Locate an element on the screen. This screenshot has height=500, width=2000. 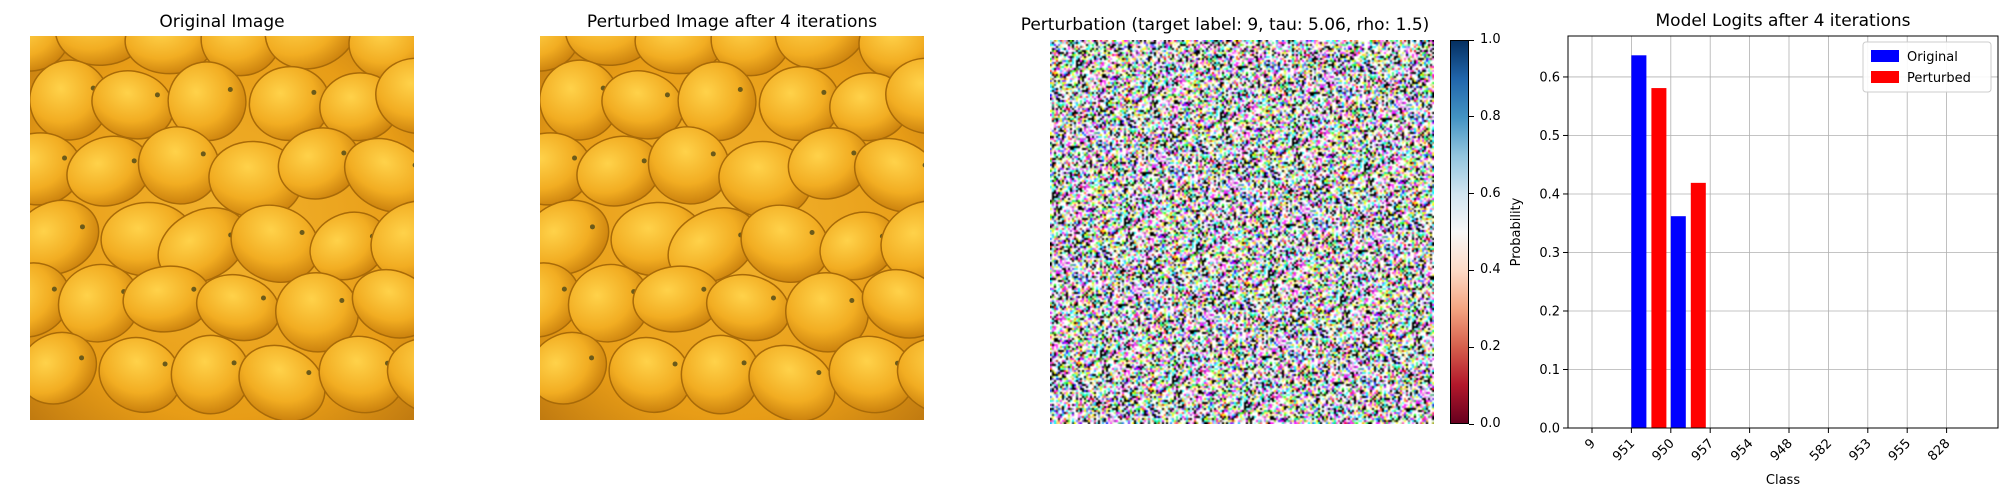
x-tick-label: 950 is located at coordinates (1663, 450).